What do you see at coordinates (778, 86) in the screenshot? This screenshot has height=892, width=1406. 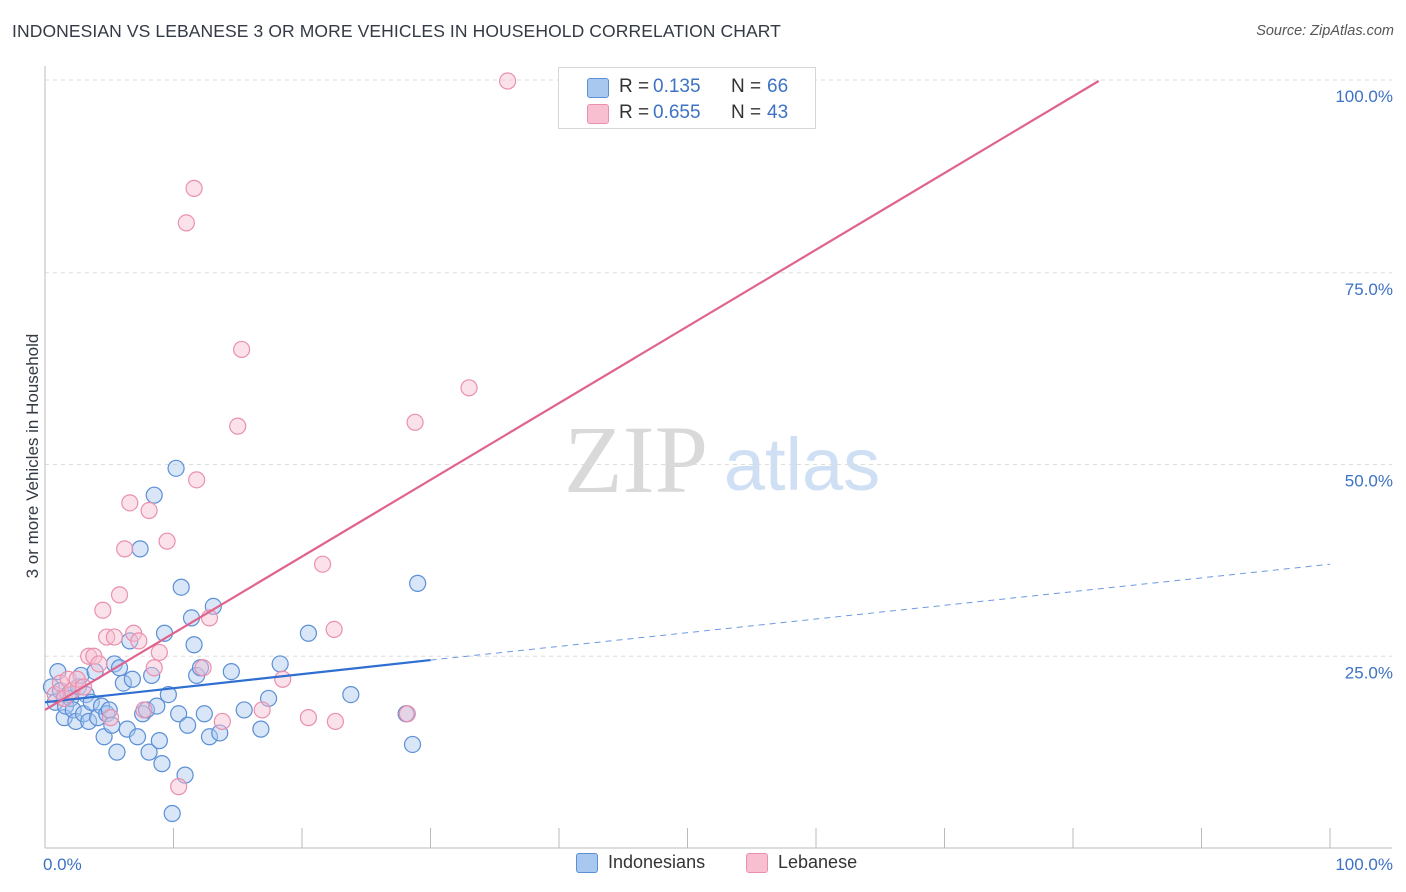 I see `n-value: 66` at bounding box center [778, 86].